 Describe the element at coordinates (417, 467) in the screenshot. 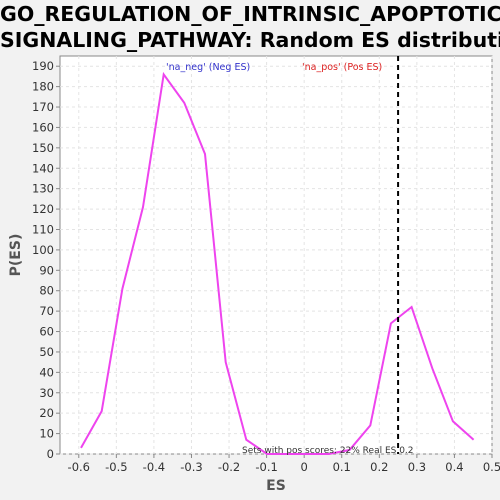

I see `x-tick-label: 0.3` at that location.